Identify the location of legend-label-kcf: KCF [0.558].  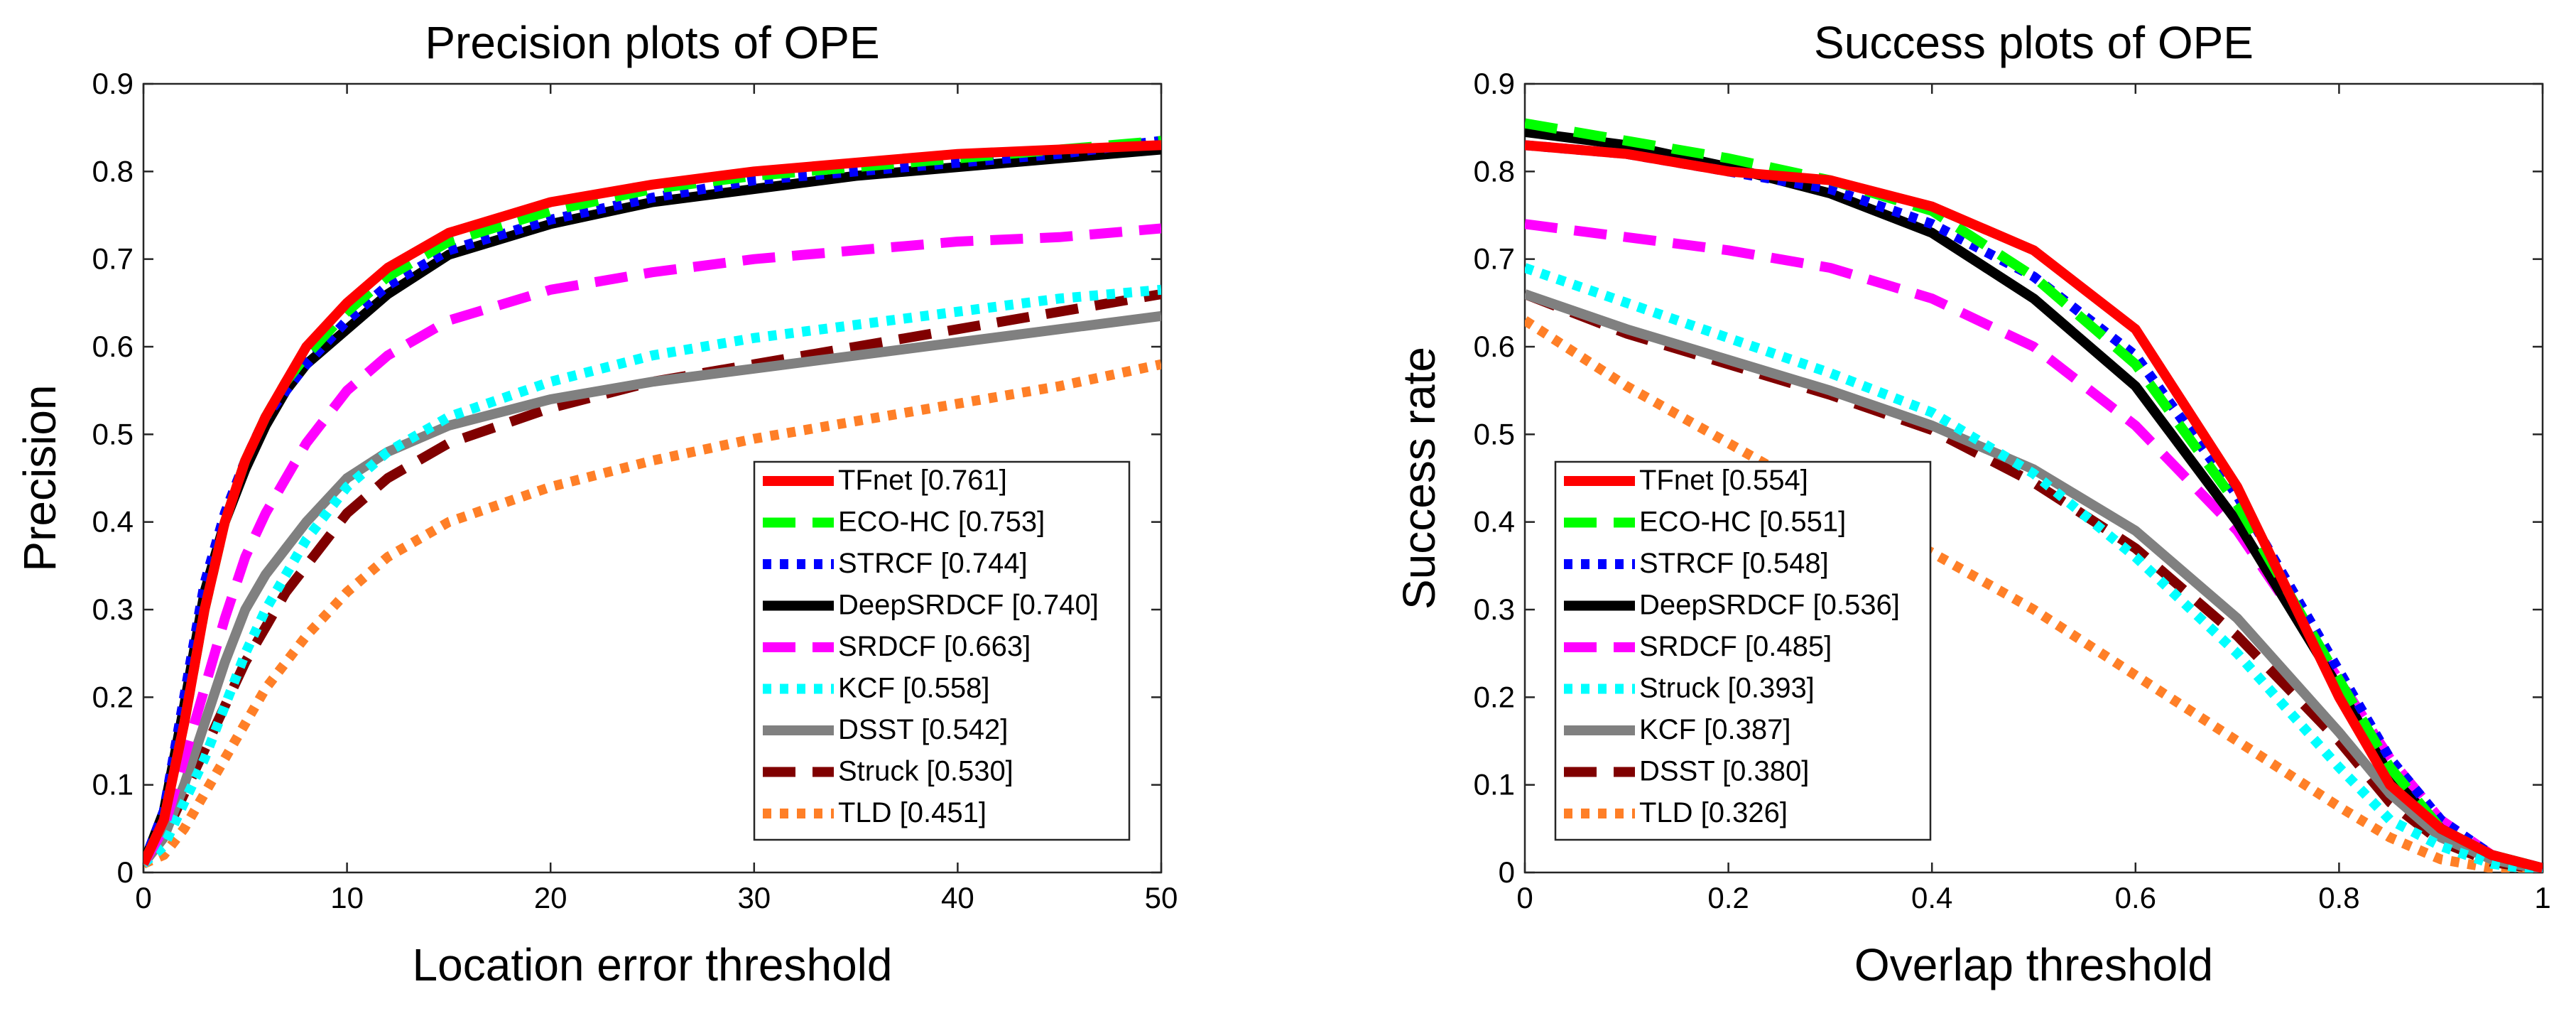
(913, 688).